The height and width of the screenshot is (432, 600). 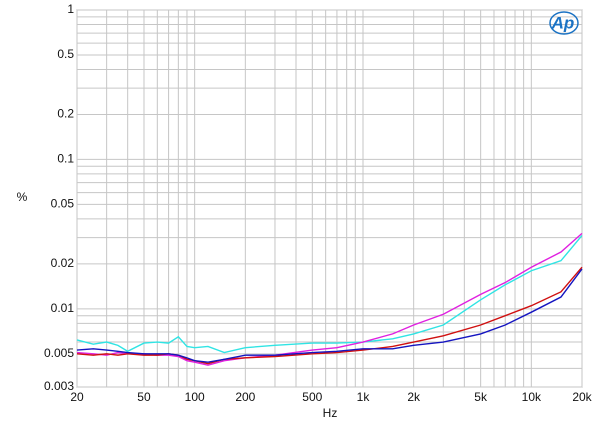 What do you see at coordinates (59, 386) in the screenshot?
I see `y-tick-label: 0.003` at bounding box center [59, 386].